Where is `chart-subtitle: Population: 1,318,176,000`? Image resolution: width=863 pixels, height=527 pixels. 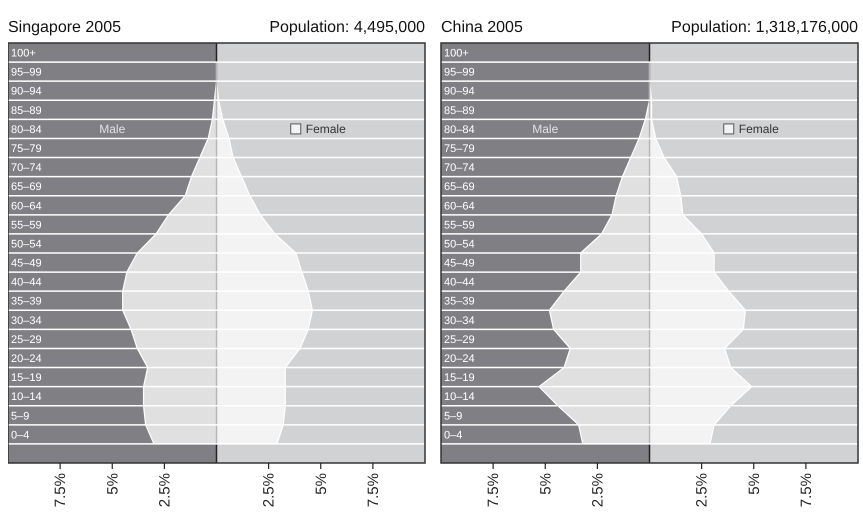
chart-subtitle: Population: 1,318,176,000 is located at coordinates (764, 27).